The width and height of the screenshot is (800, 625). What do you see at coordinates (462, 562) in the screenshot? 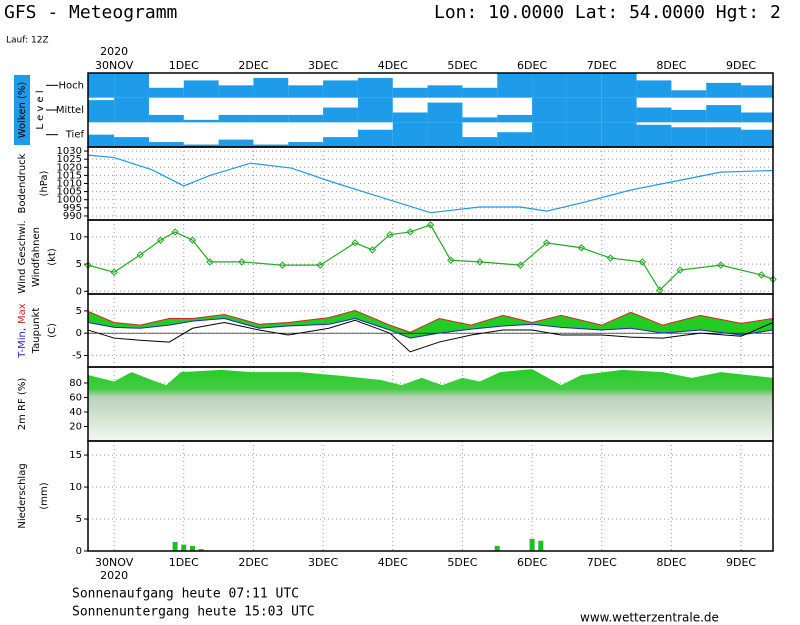
I see `date-label-bottom: 5DEC` at bounding box center [462, 562].